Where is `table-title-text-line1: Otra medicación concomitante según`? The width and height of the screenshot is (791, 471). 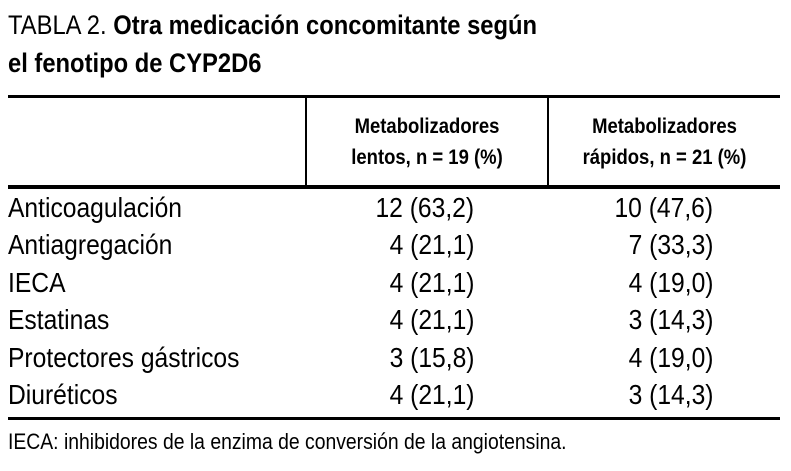
table-title-text-line1: Otra medicación concomitante según is located at coordinates (325, 25).